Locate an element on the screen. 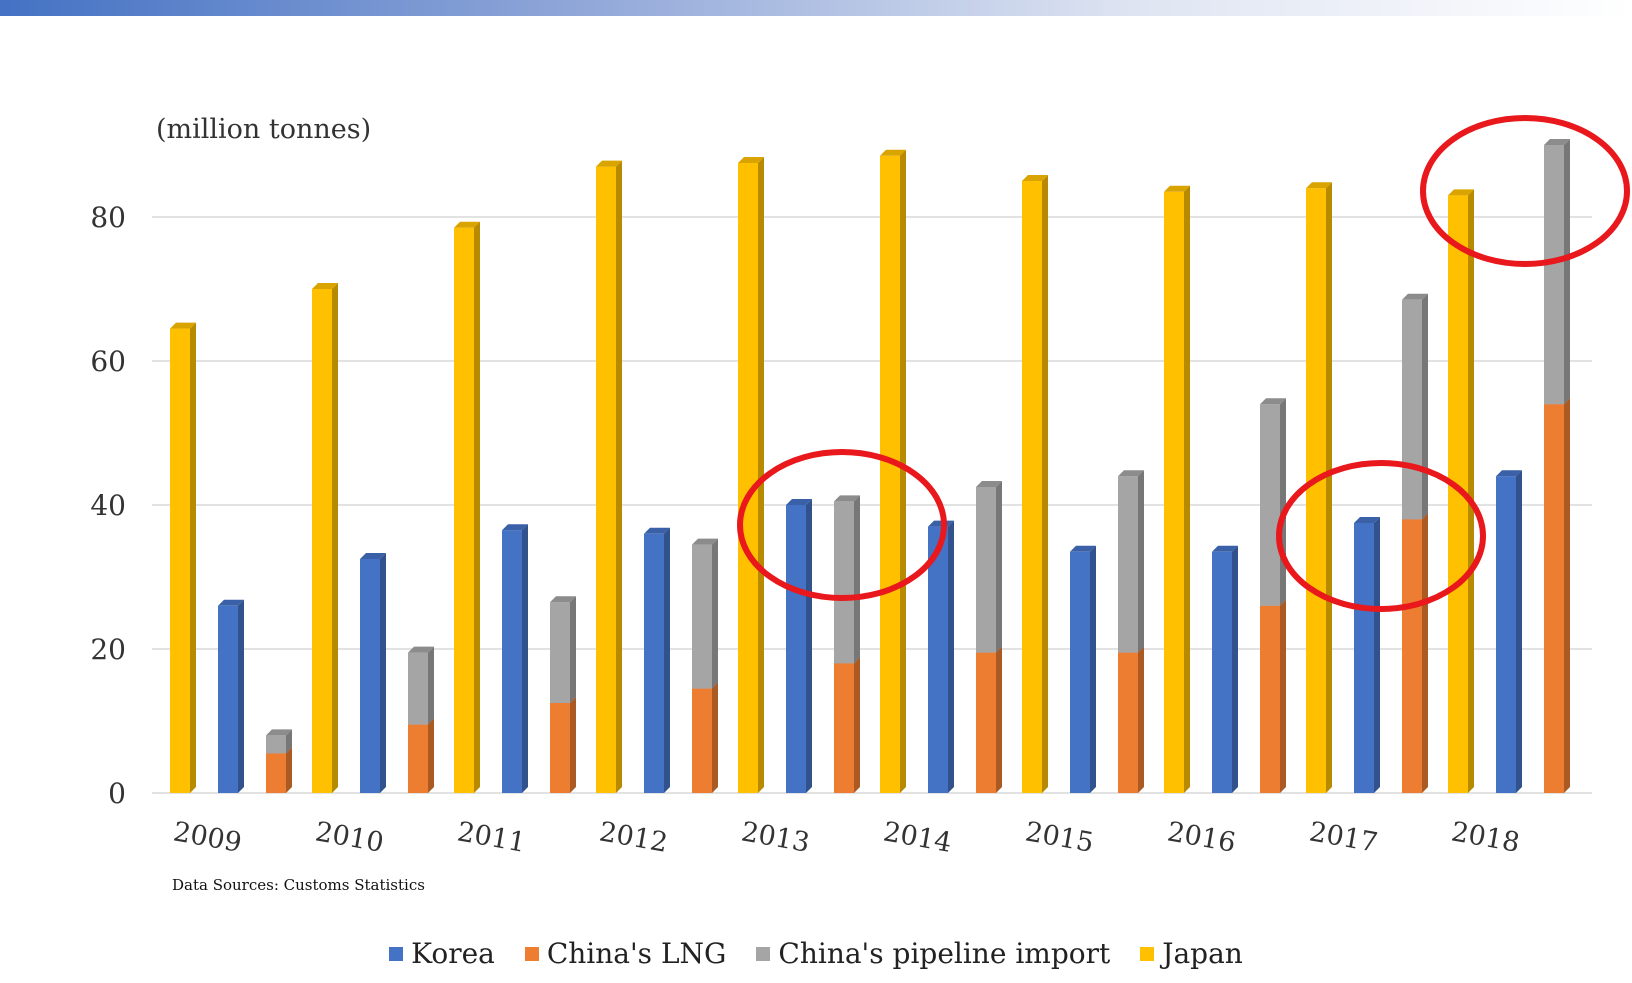  bar-korea-2017 is located at coordinates (1367, 655).